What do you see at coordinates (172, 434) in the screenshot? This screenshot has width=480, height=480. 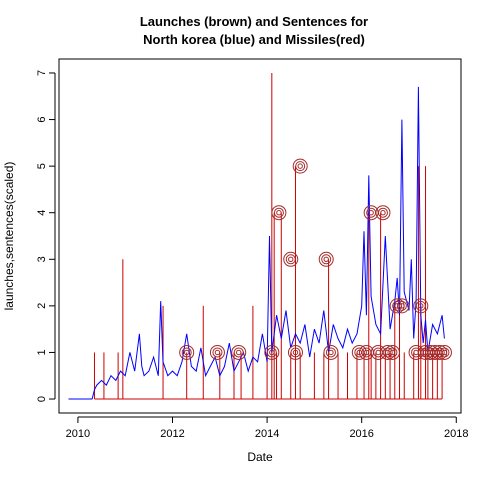 I see `x-tick-label: 2012` at bounding box center [172, 434].